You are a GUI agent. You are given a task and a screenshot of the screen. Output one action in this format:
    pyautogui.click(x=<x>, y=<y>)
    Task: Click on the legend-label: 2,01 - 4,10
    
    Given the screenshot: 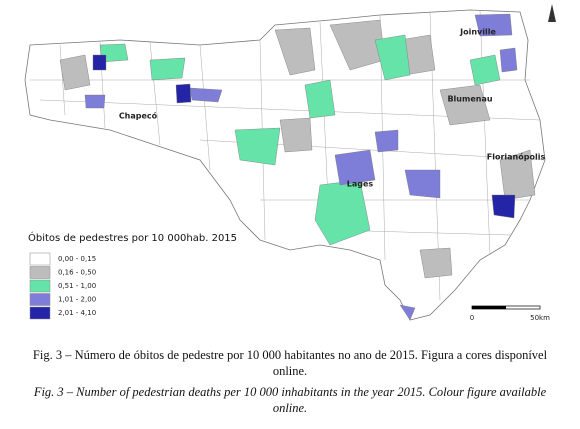 What is the action you would take?
    pyautogui.click(x=77, y=313)
    